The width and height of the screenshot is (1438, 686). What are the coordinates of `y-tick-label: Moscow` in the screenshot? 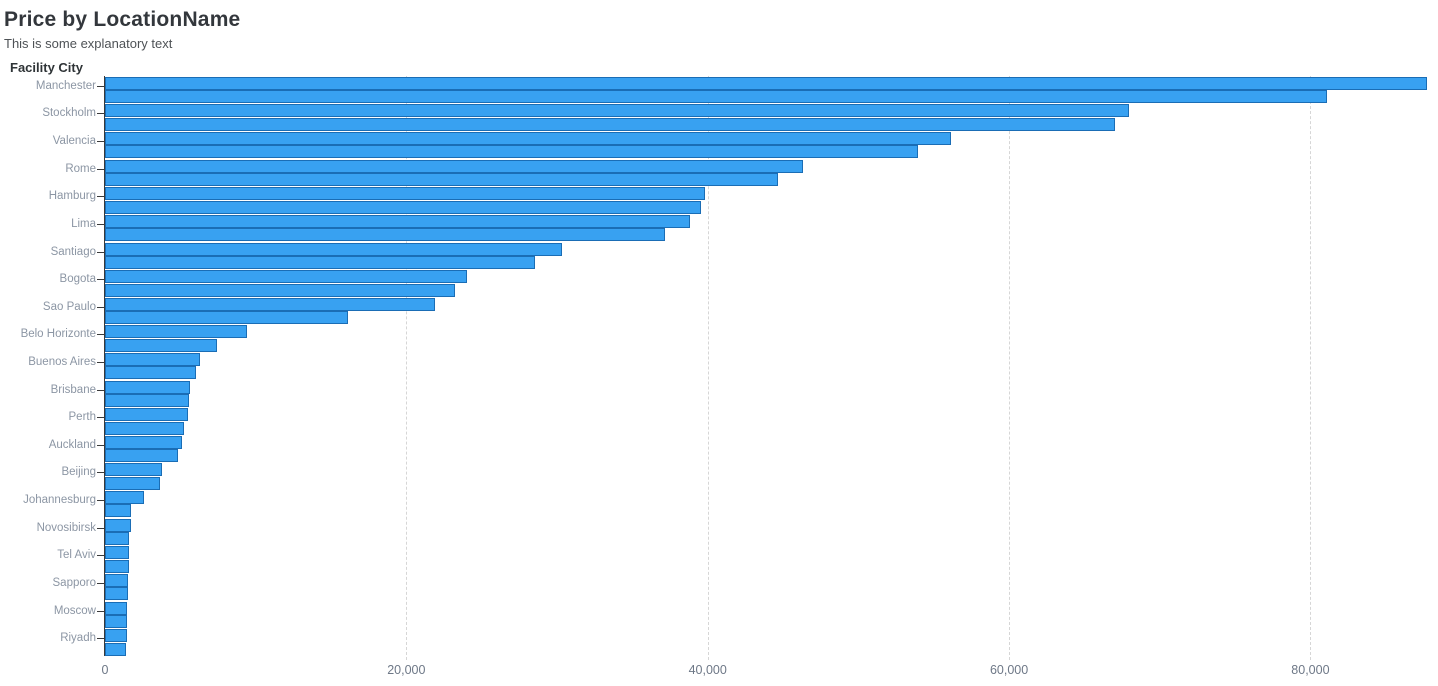 It's located at (74, 610).